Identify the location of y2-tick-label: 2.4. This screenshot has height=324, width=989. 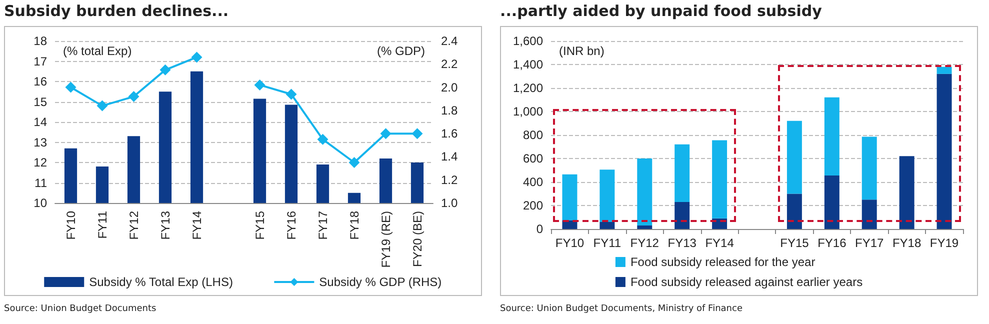
(449, 41).